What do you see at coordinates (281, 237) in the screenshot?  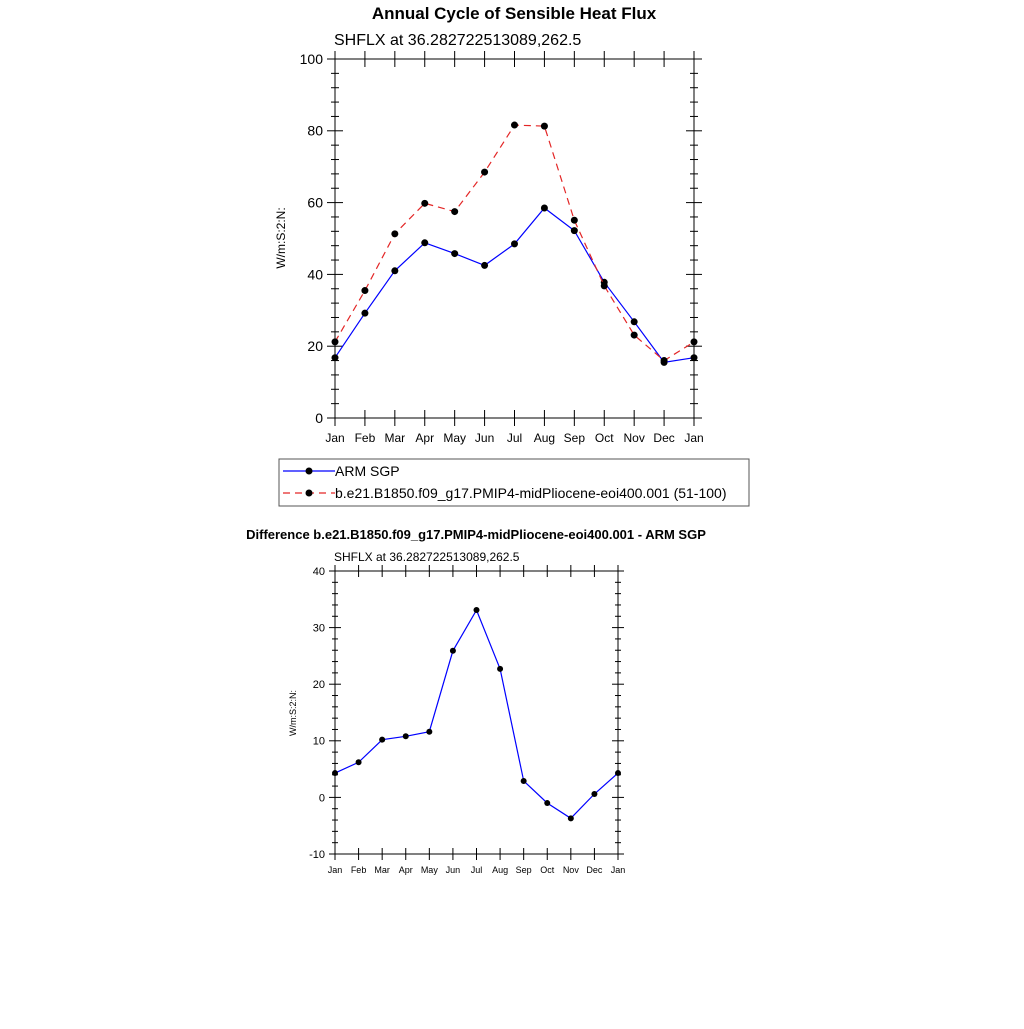 I see `top-chart-ylabel: W/m:S:2:N:` at bounding box center [281, 237].